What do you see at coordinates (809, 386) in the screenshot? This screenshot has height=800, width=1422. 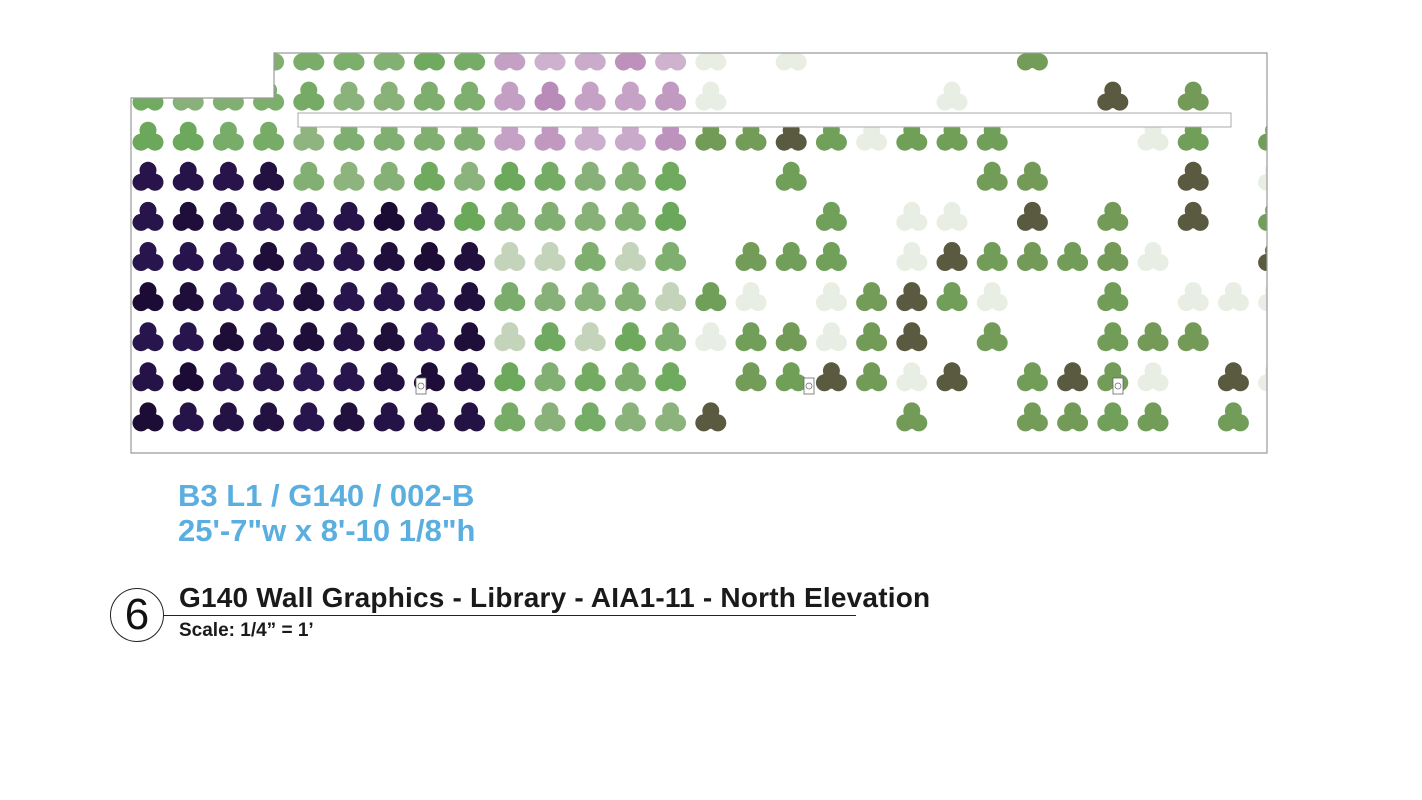 I see `outlet-icon` at bounding box center [809, 386].